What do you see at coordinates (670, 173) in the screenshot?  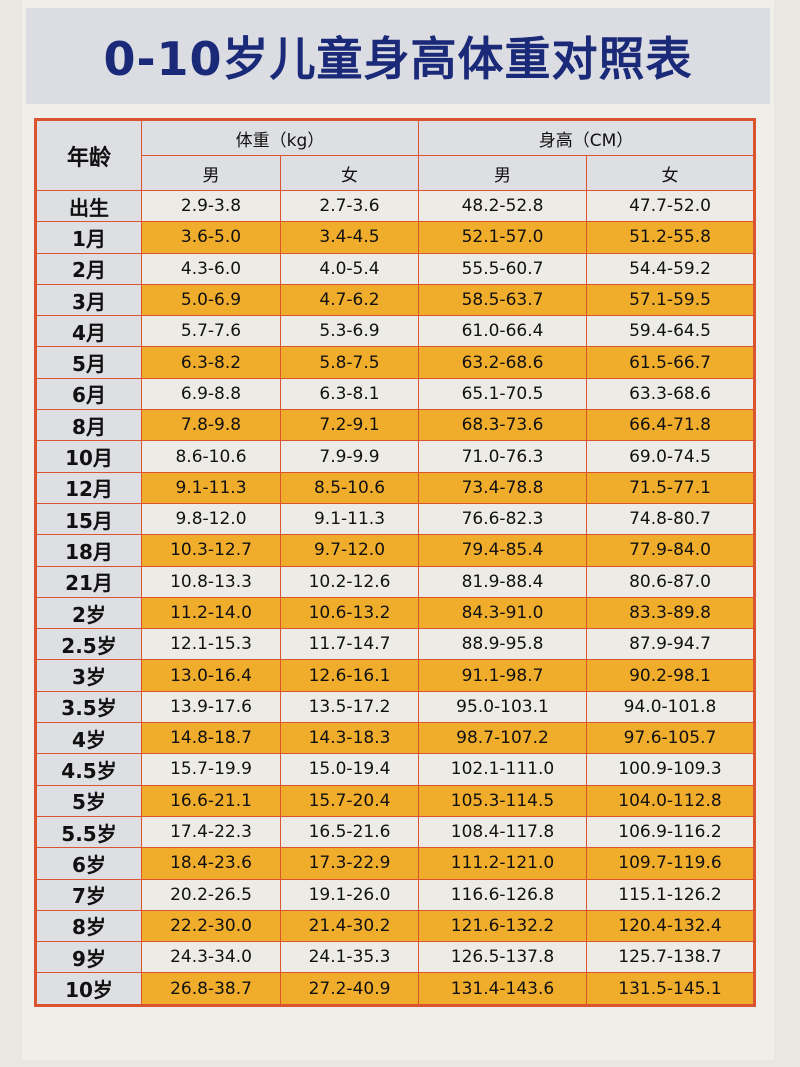 I see `header-height-female: 女` at bounding box center [670, 173].